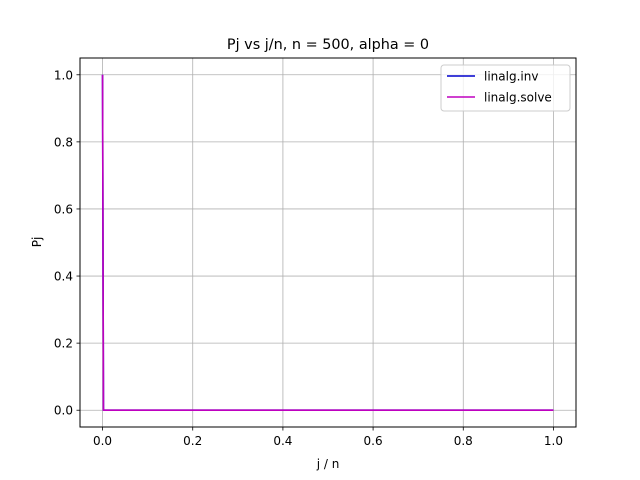 This screenshot has height=480, width=640. I want to click on x-tick-label: 0.0, so click(102, 441).